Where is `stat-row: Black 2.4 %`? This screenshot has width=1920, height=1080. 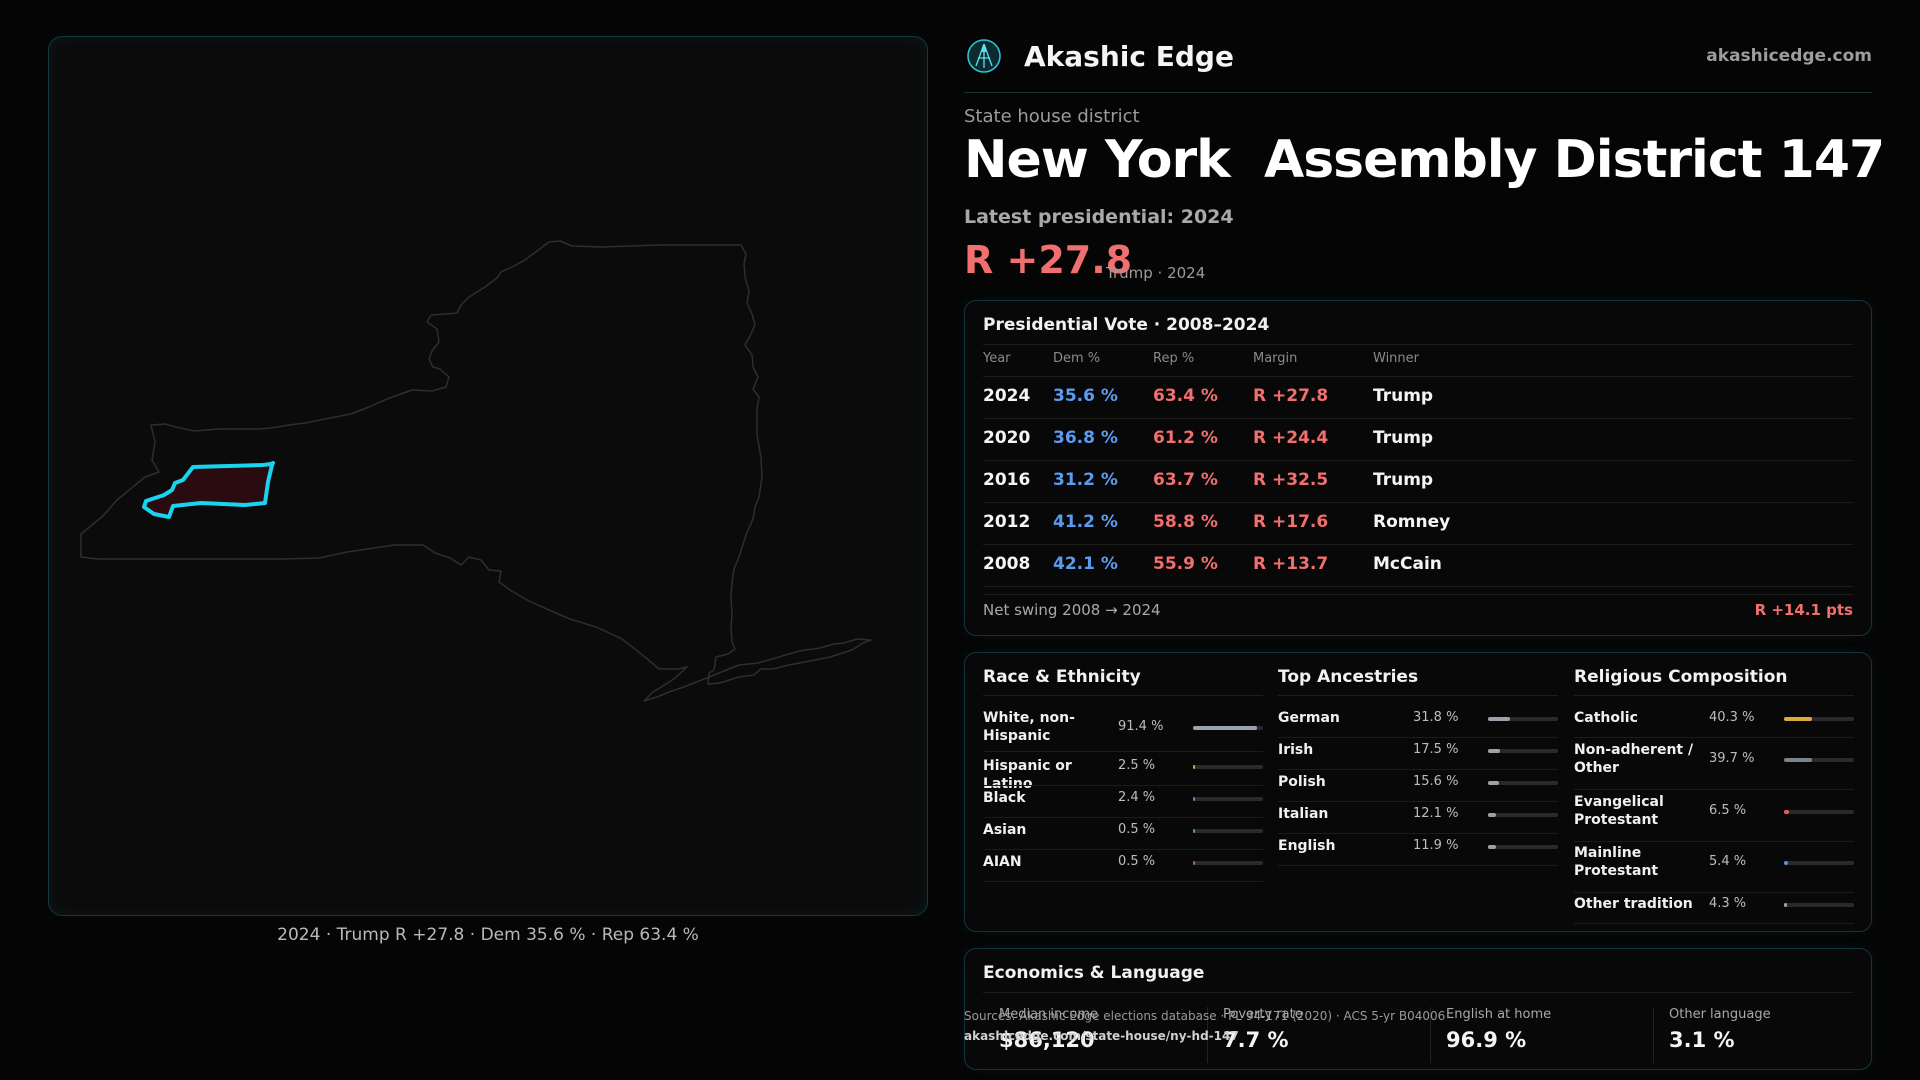 stat-row: Black 2.4 % is located at coordinates (1123, 803).